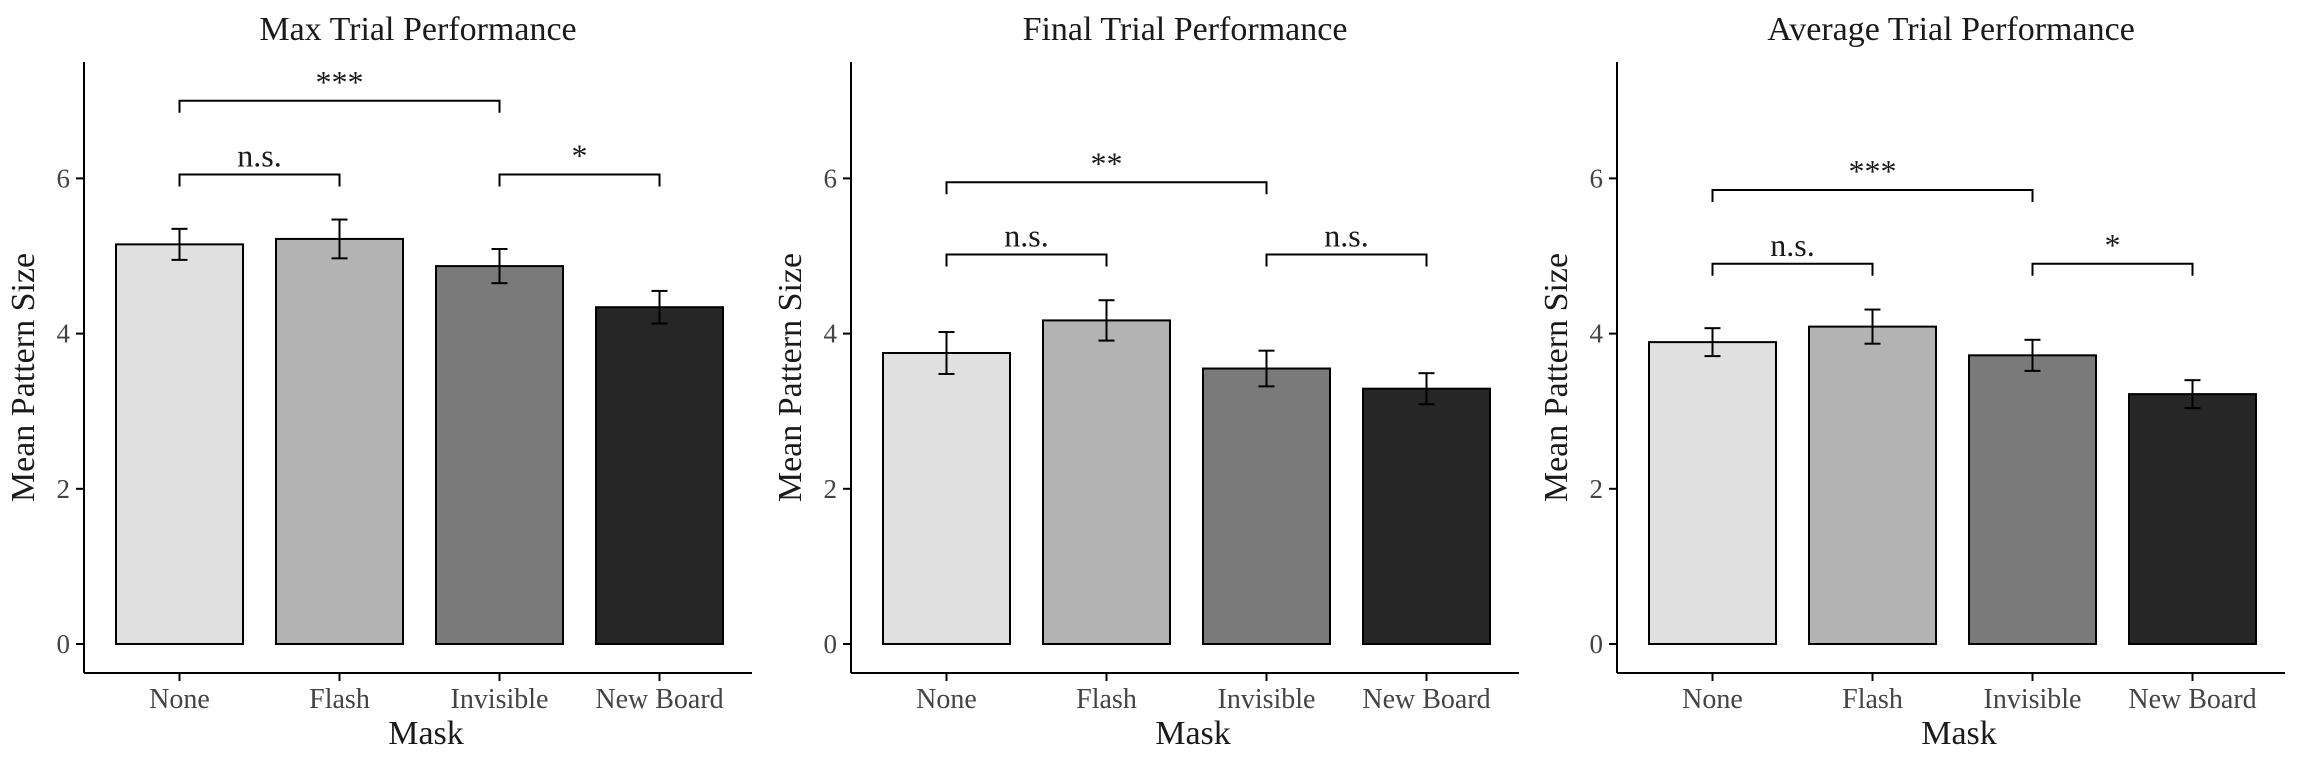 The height and width of the screenshot is (768, 2304). Describe the element at coordinates (1185, 29) in the screenshot. I see `chart-title: Final Trial Performance` at that location.